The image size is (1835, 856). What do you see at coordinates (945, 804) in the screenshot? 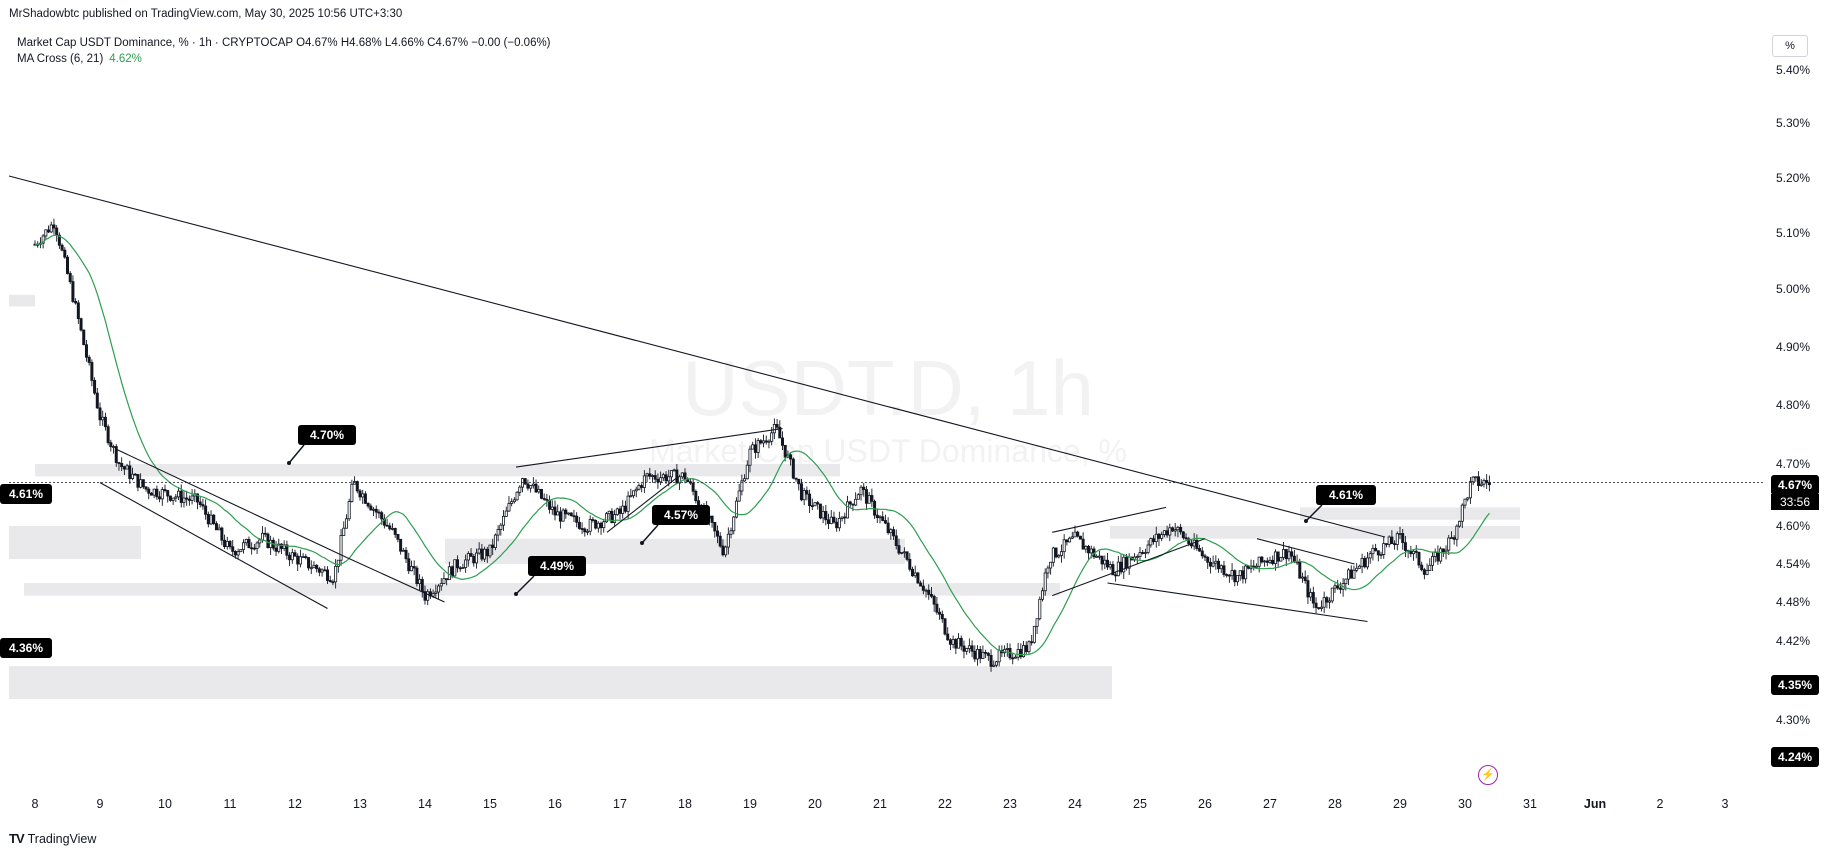
I see `x-tick-label: 22` at bounding box center [945, 804].